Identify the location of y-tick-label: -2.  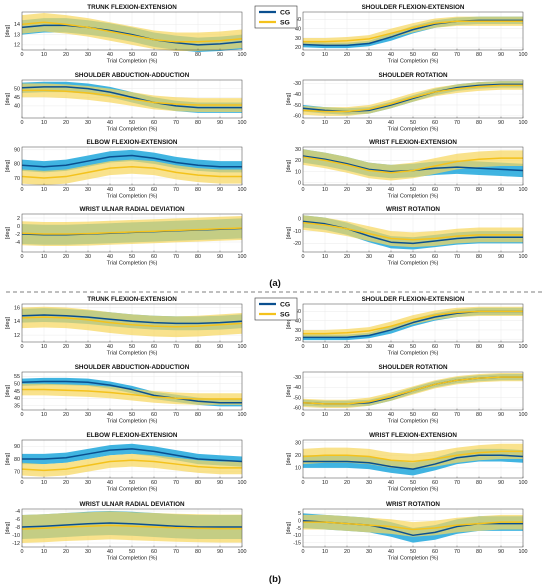
(17, 235).